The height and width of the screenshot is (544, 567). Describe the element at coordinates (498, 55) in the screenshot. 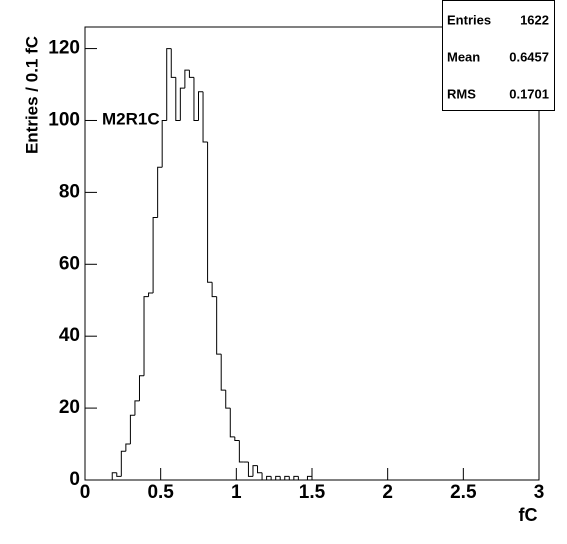

I see `stats-box` at that location.